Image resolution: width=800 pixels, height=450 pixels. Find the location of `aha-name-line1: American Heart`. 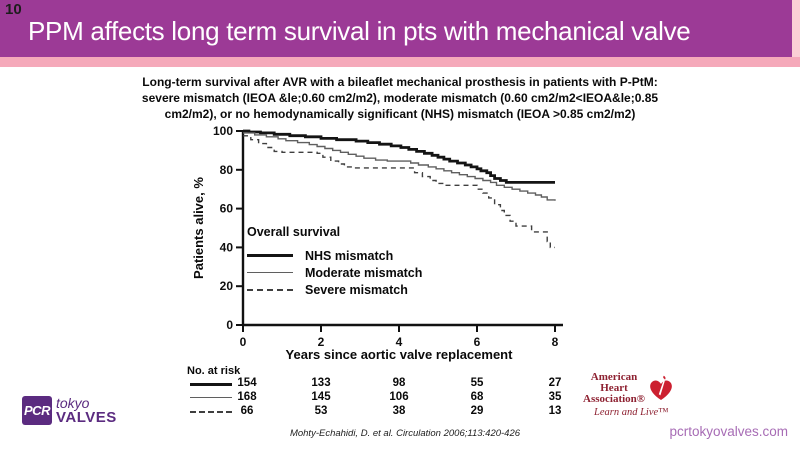

aha-name-line1: American Heart is located at coordinates (614, 382).